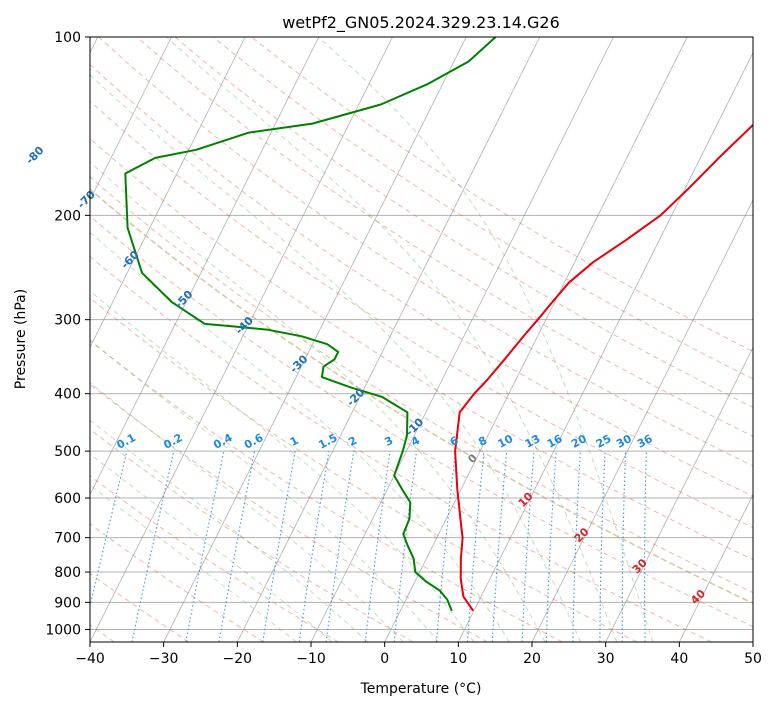 This screenshot has height=708, width=775. Describe the element at coordinates (421, 23) in the screenshot. I see `chart-title: wetPf2_GN05.2024.329.23.14.G26` at that location.